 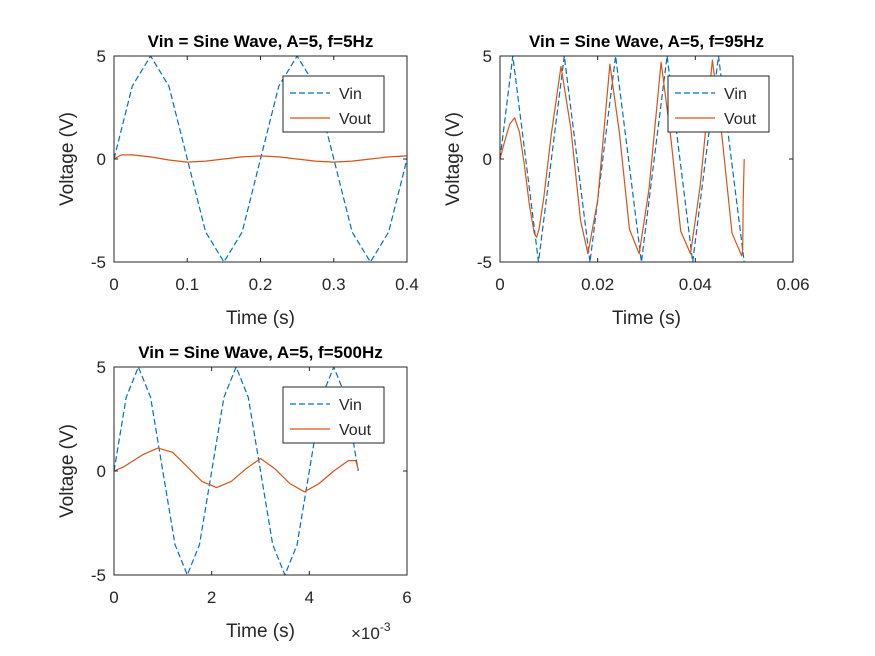 I want to click on x-tick-label: 0.04, so click(x=695, y=284).